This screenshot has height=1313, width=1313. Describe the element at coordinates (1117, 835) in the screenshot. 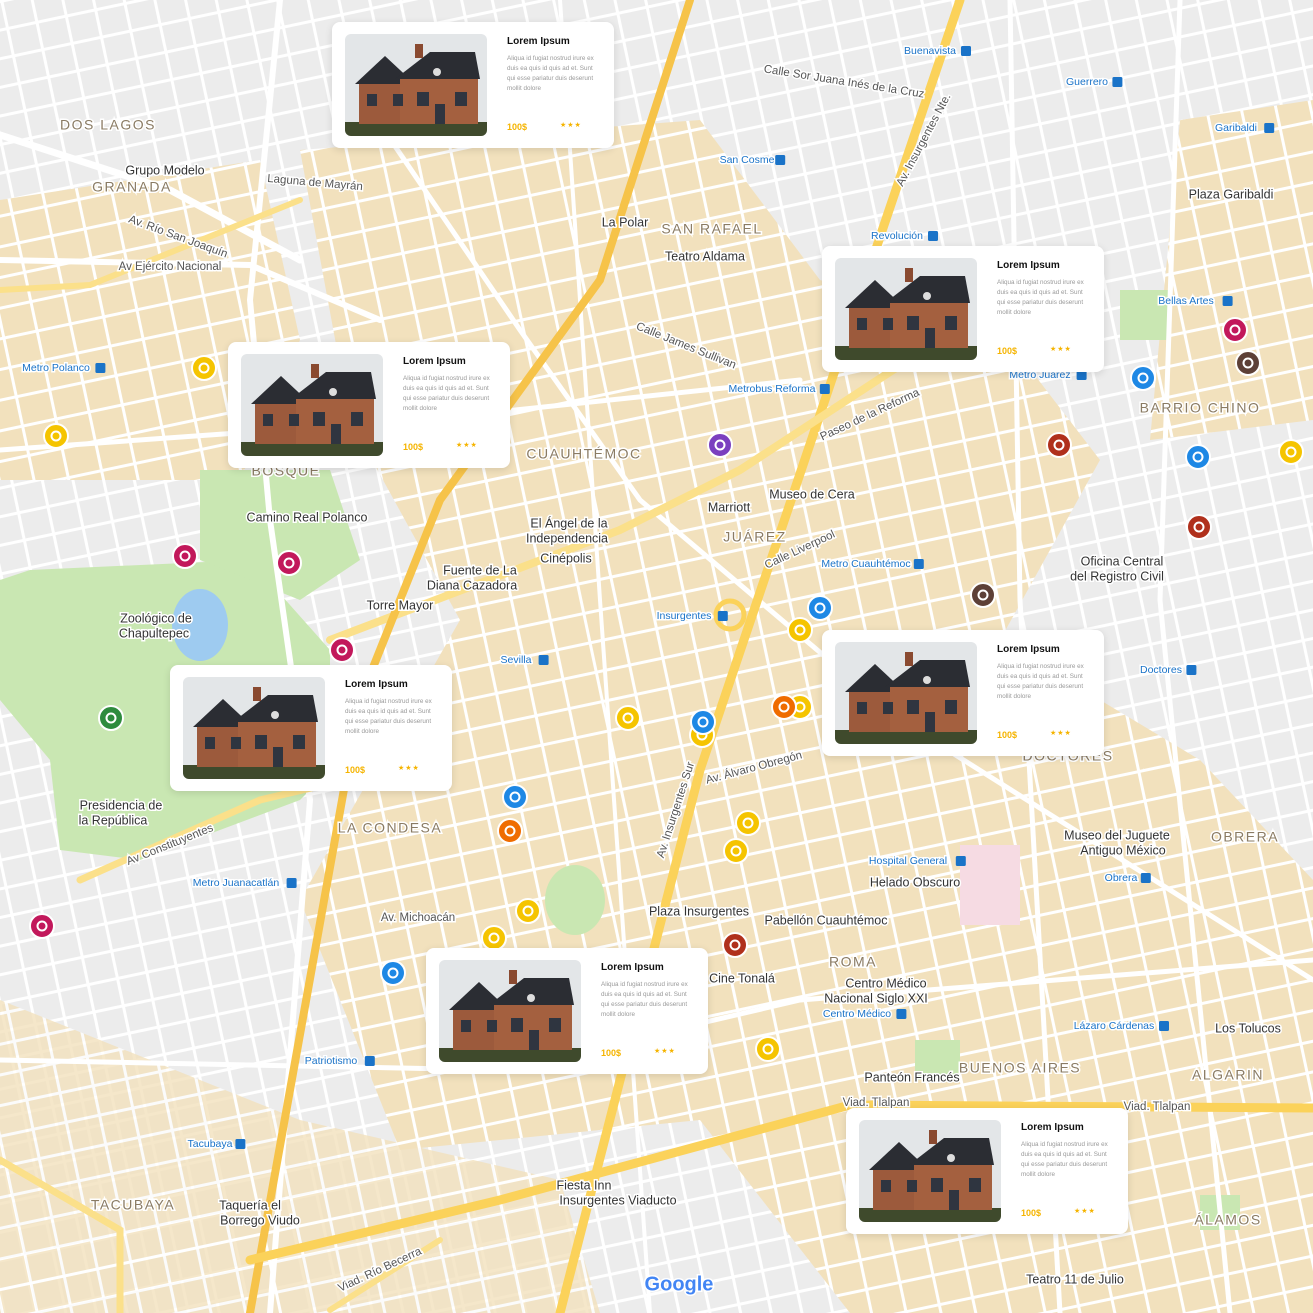

I see `place-label: Museo del Juguete` at that location.